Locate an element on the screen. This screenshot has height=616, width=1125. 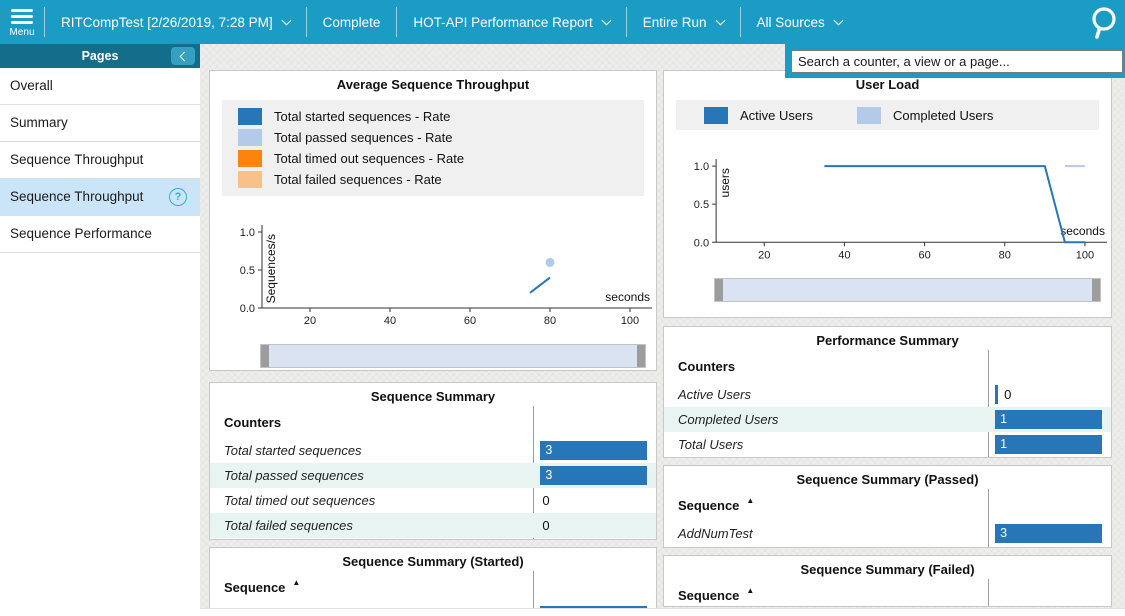
topbar-item-label: RITCompTest [2/26/2019, 7:28 PM] is located at coordinates (167, 22).